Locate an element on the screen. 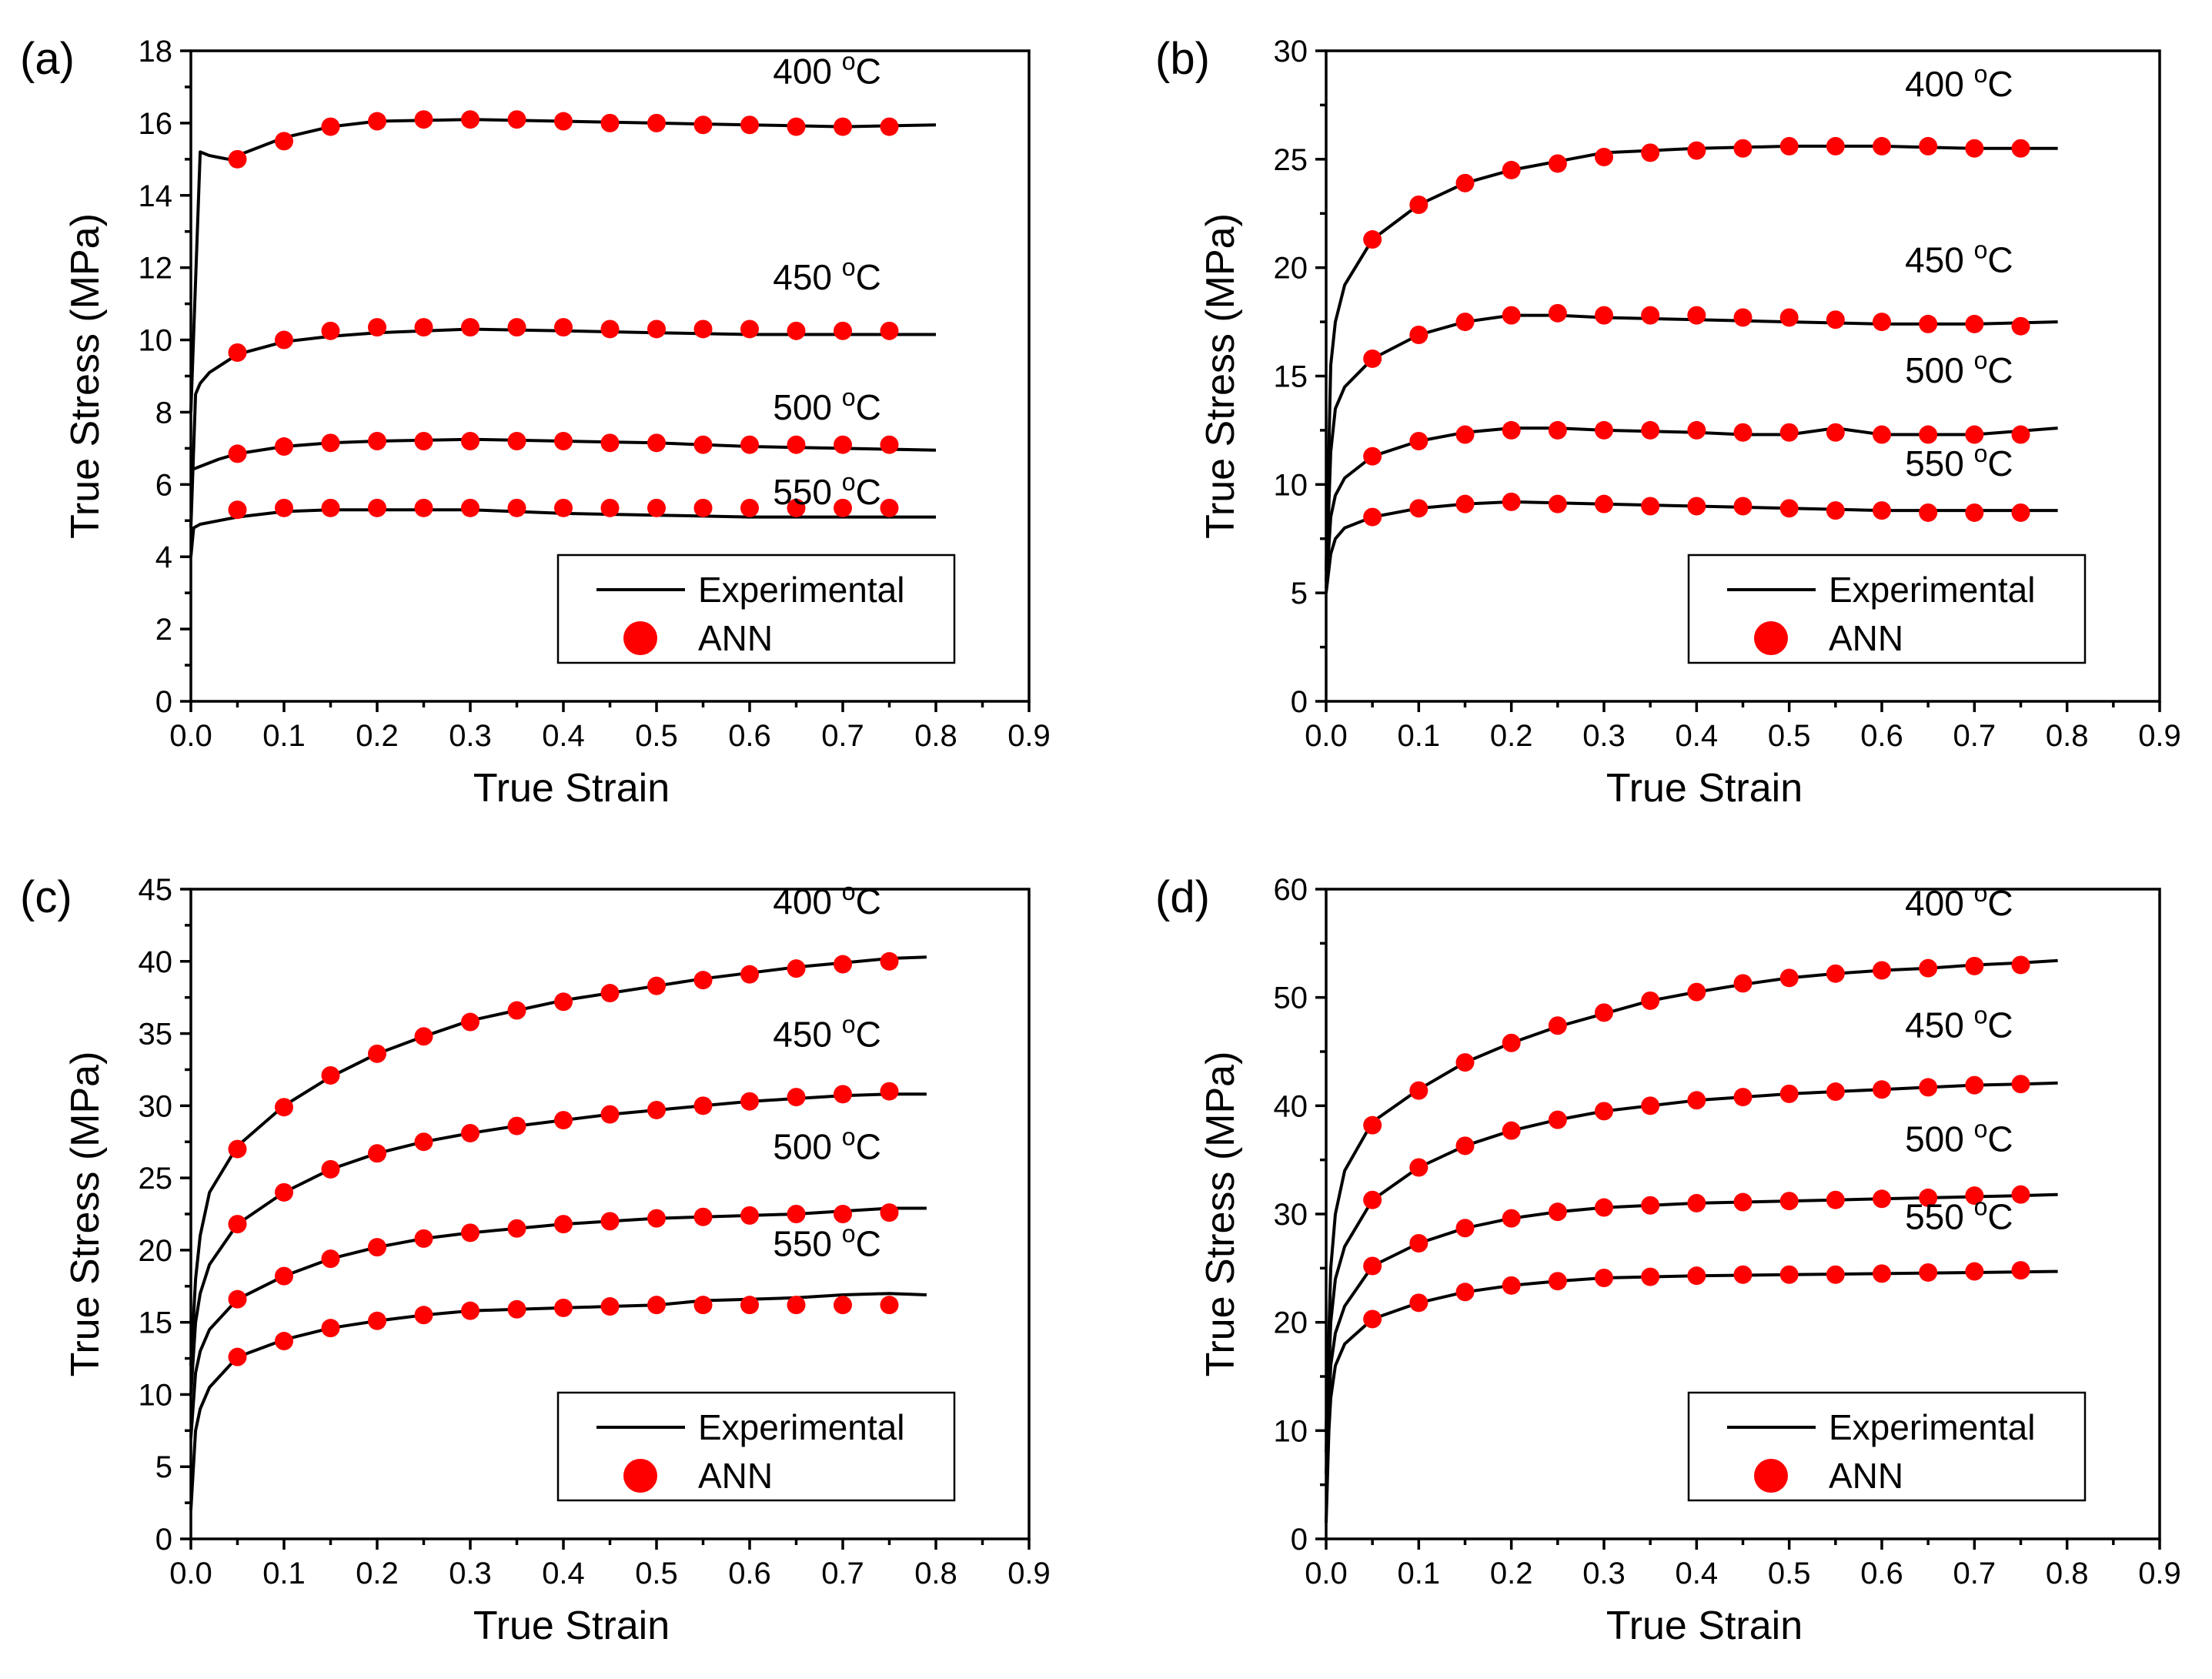 This screenshot has height=1679, width=2212. legend-dot-swatch is located at coordinates (640, 1476).